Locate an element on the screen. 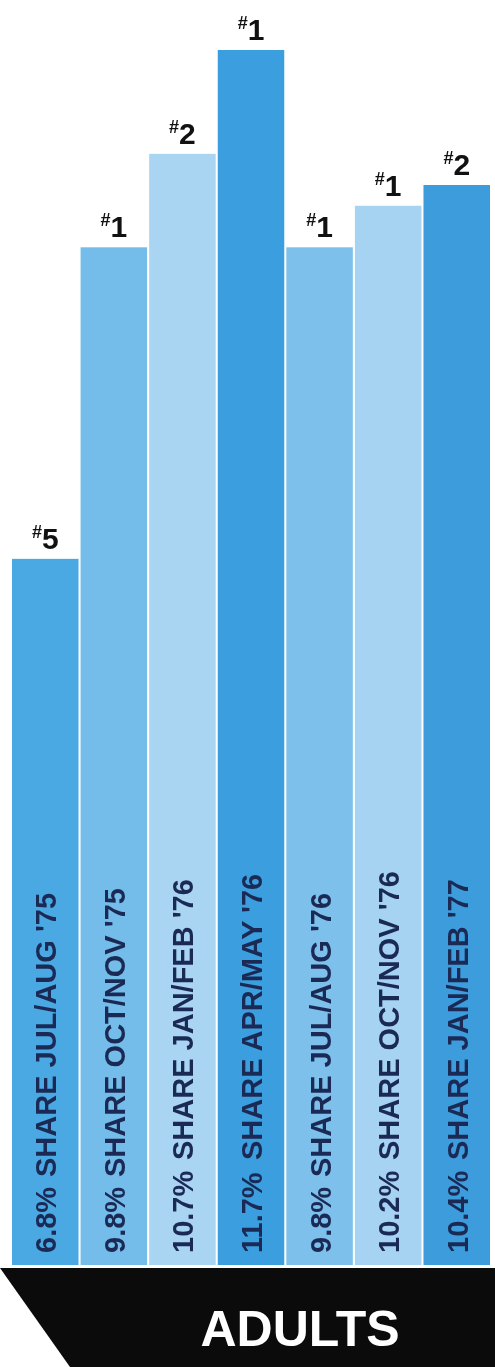 The width and height of the screenshot is (495, 1367). data-label: 6.8% is located at coordinates (46, 1219).